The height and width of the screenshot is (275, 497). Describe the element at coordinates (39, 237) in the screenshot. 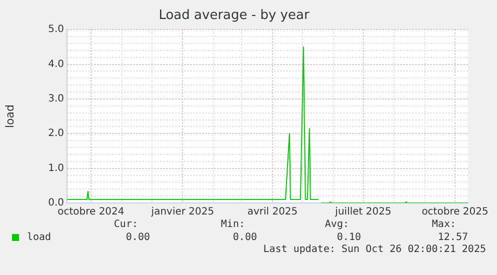

I see `legend-label: load` at that location.